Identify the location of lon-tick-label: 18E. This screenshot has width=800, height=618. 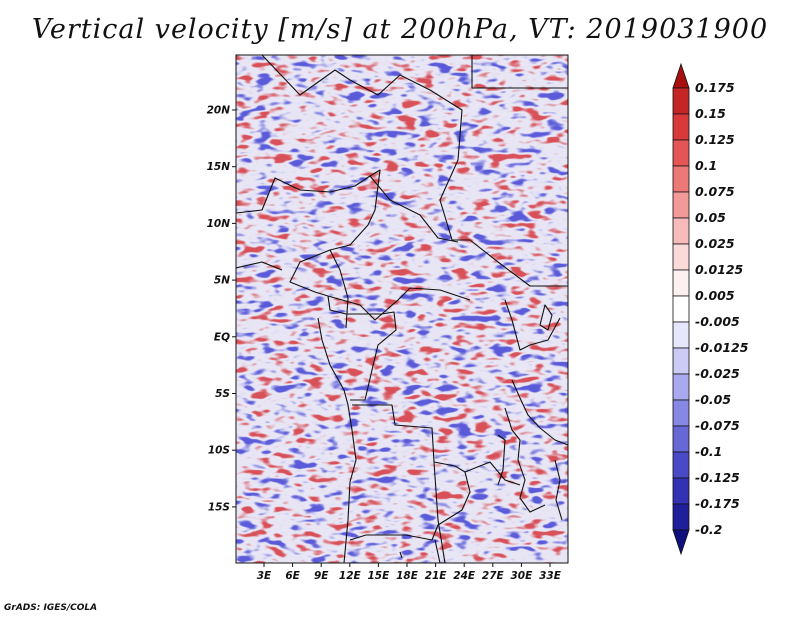
(407, 576).